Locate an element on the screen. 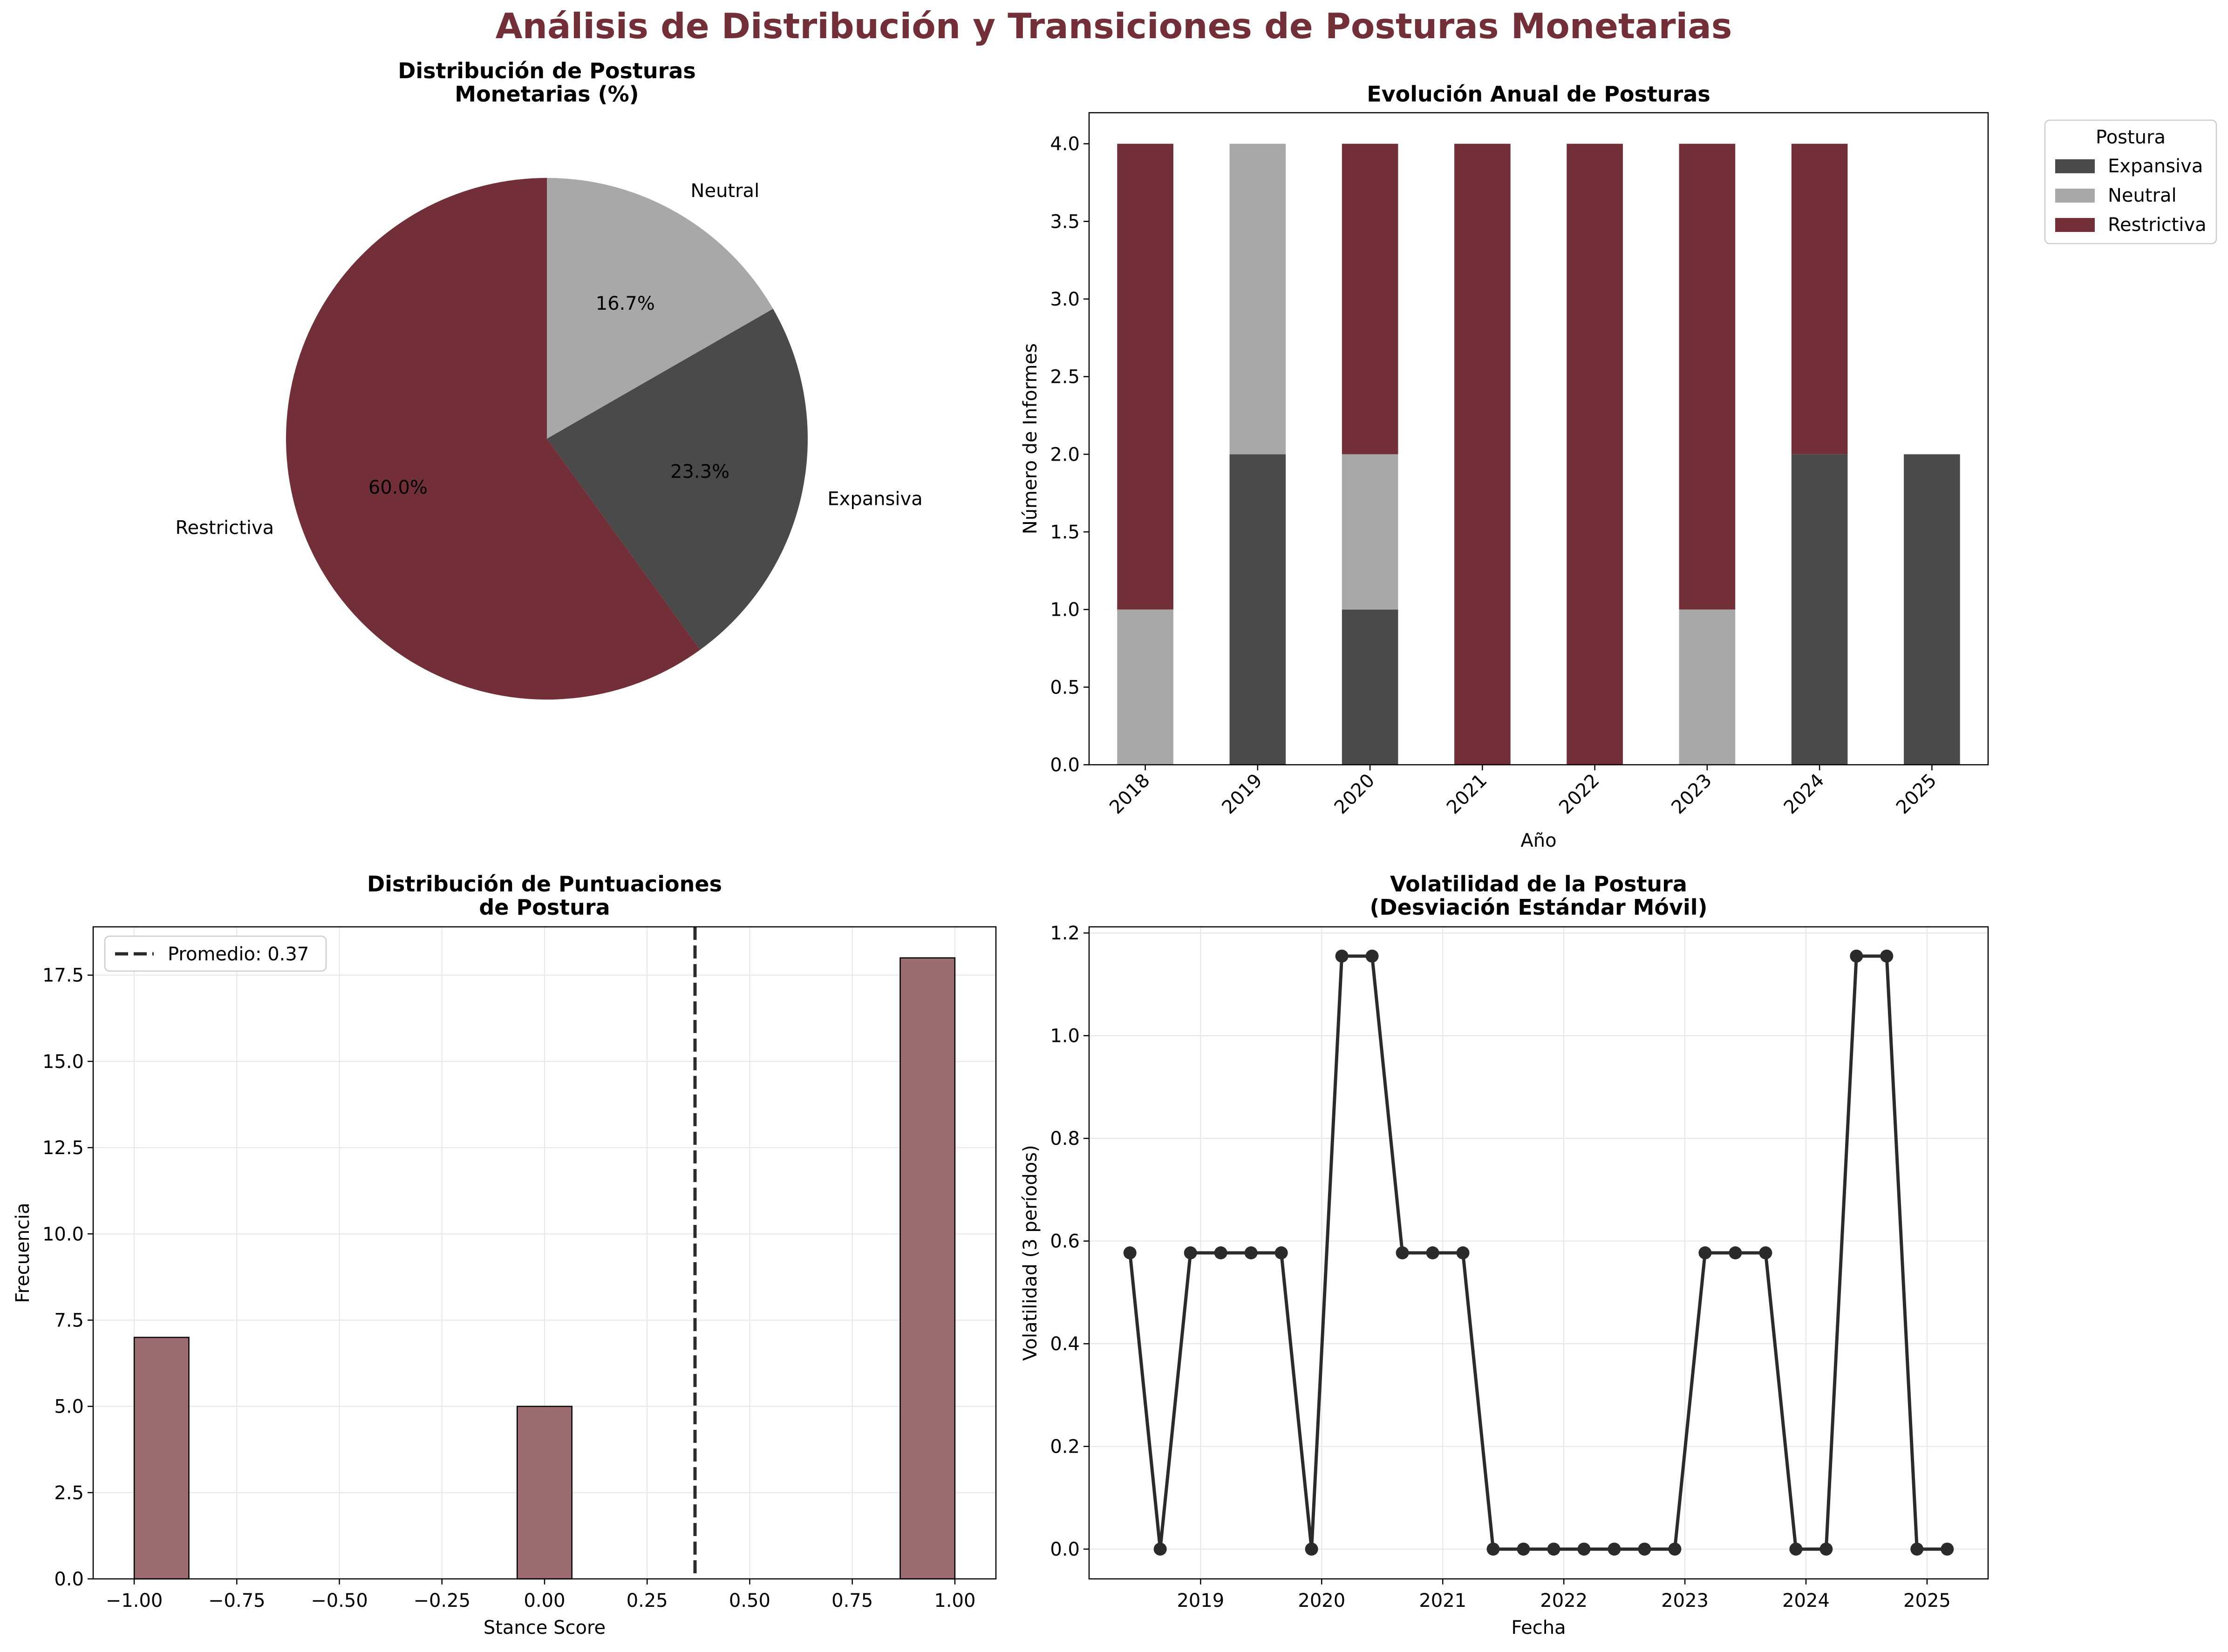 The height and width of the screenshot is (1652, 2228). y-axis-label: Volatilidad (3 períodos) is located at coordinates (1030, 1253).